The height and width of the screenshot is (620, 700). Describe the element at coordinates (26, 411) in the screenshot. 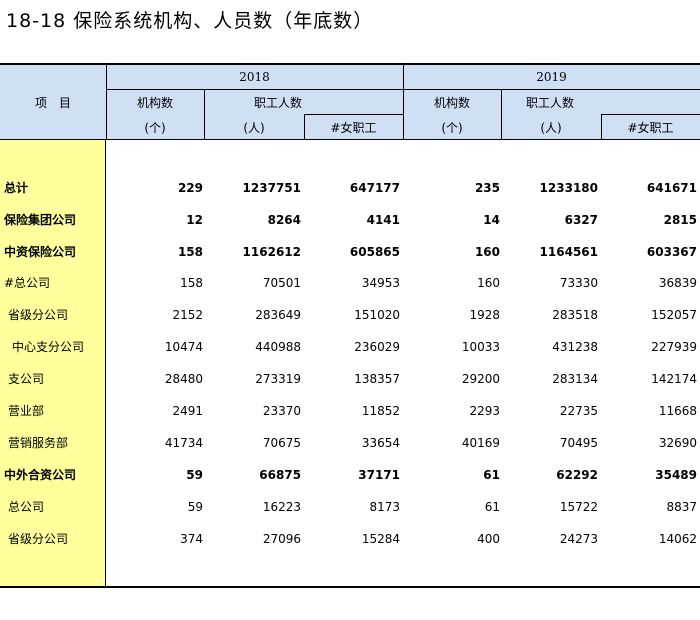

I see `row-label: 营业部` at that location.